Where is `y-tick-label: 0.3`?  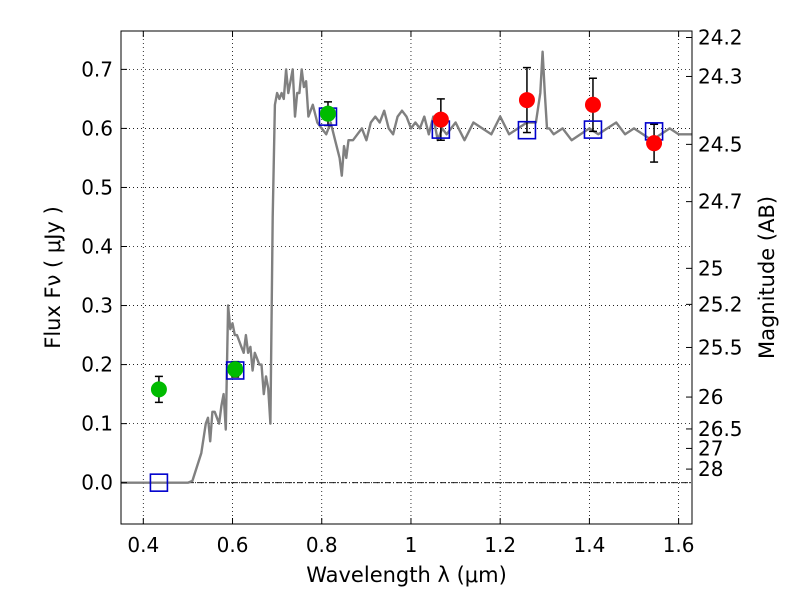
y-tick-label: 0.3 is located at coordinates (97, 306).